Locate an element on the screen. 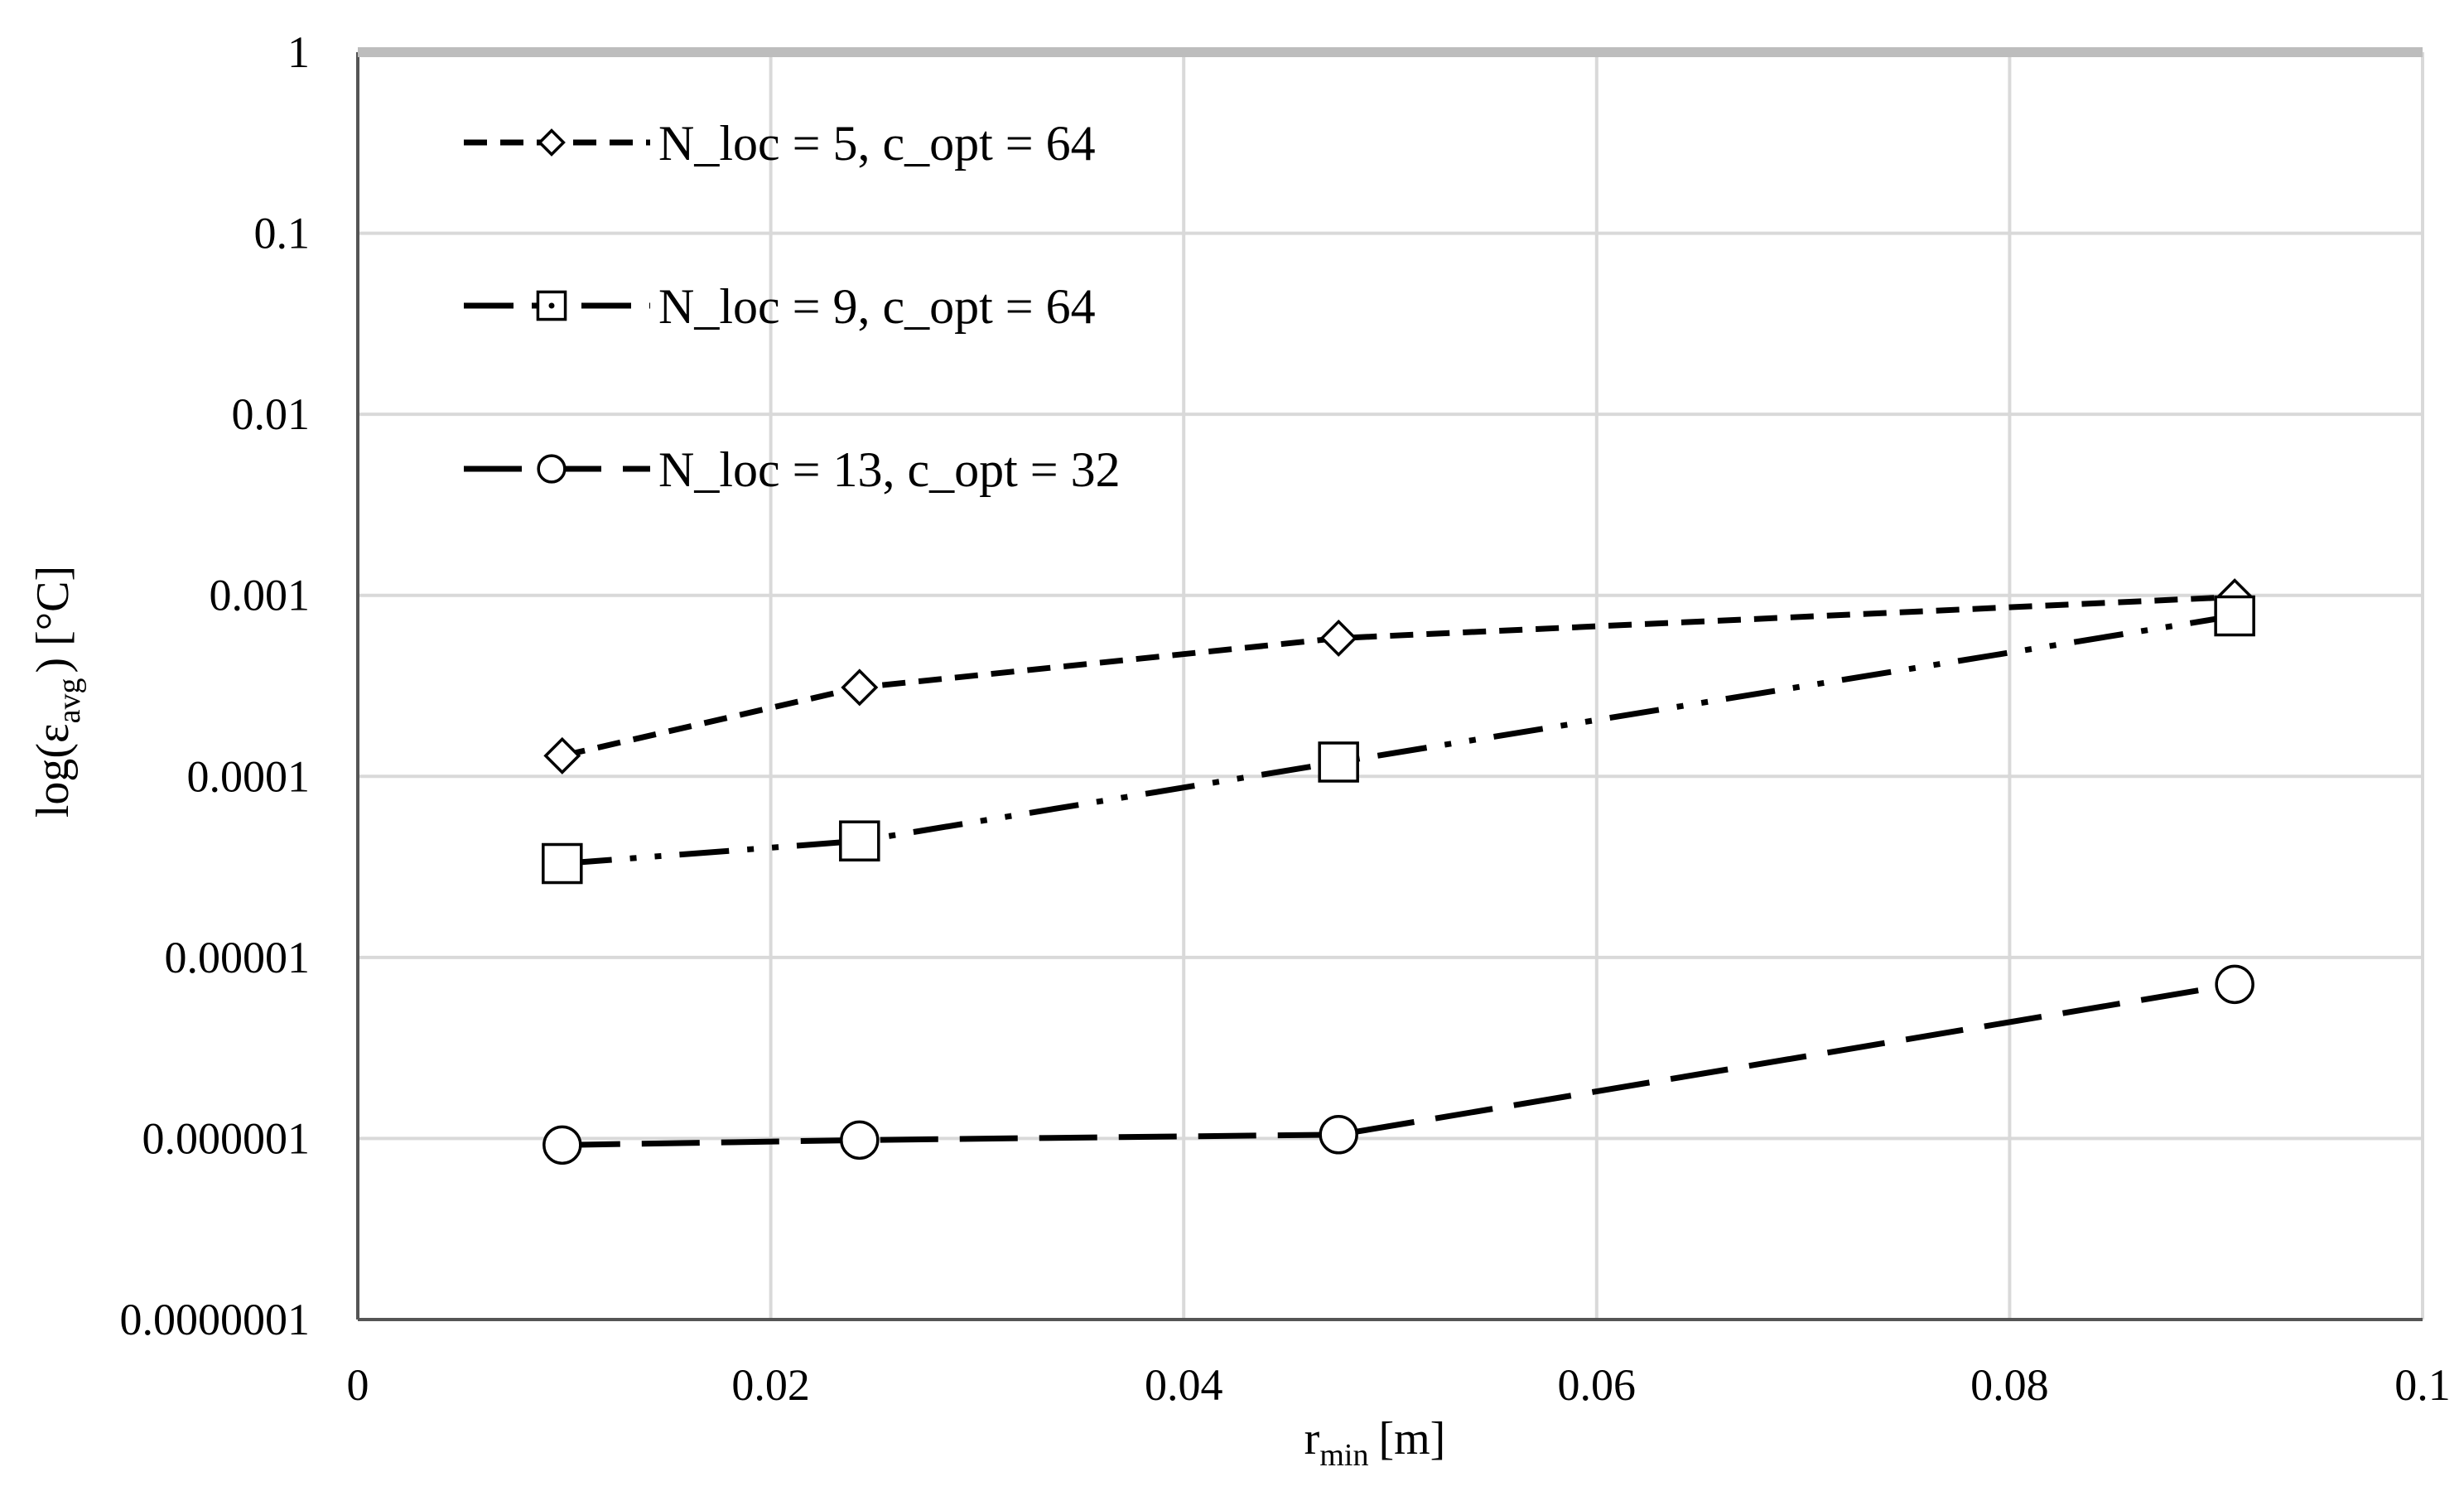  legend-label: N_loc = 13, c_opt = 32 is located at coordinates (889, 469).